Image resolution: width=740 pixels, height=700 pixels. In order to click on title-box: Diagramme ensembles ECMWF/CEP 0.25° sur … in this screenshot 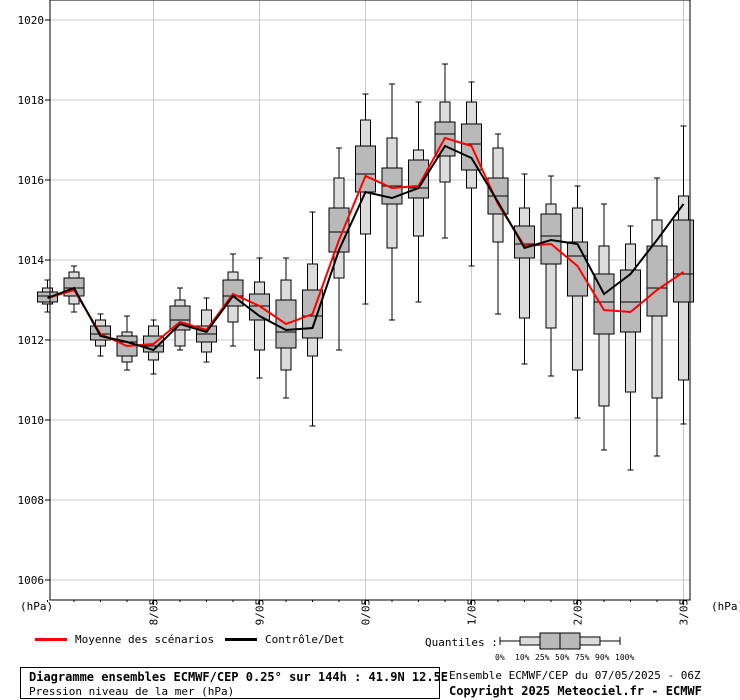, I will do `click(234, 683)`.